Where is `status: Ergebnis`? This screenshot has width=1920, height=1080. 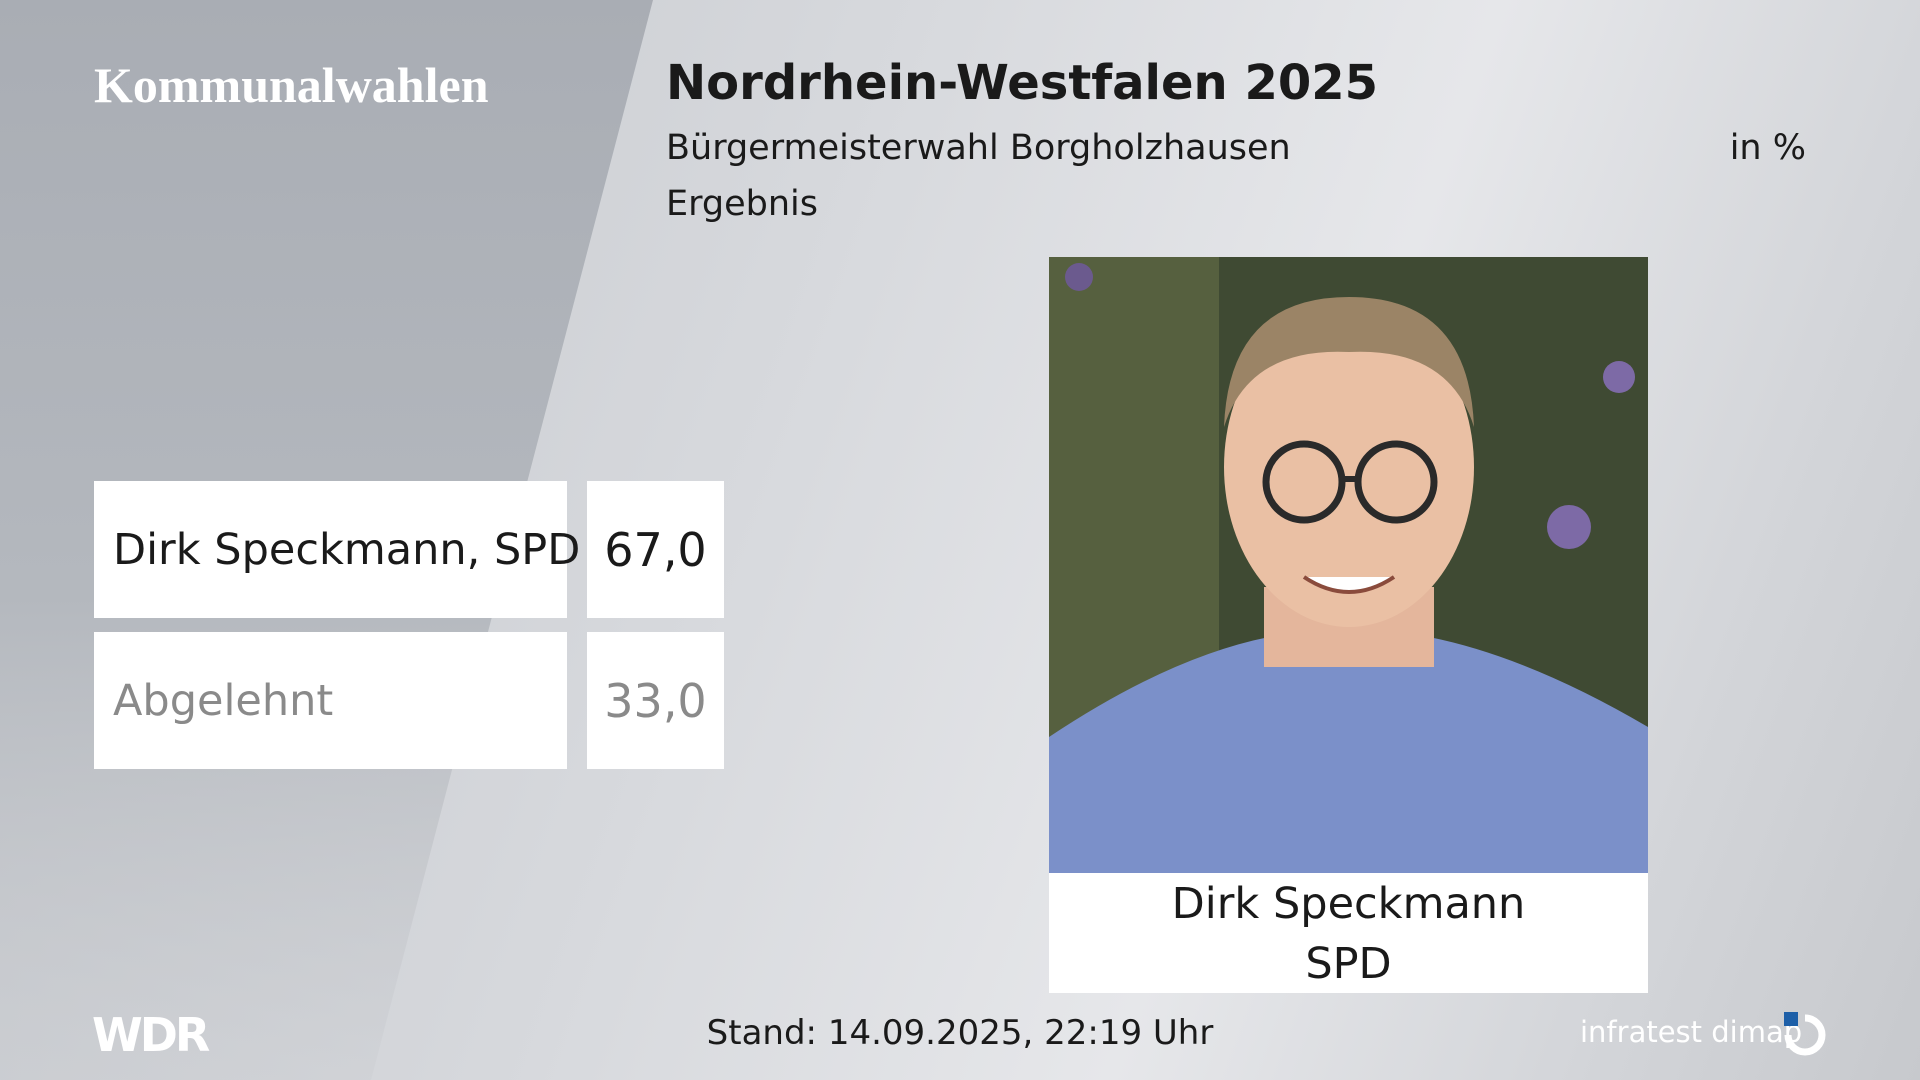 status: Ergebnis is located at coordinates (742, 204).